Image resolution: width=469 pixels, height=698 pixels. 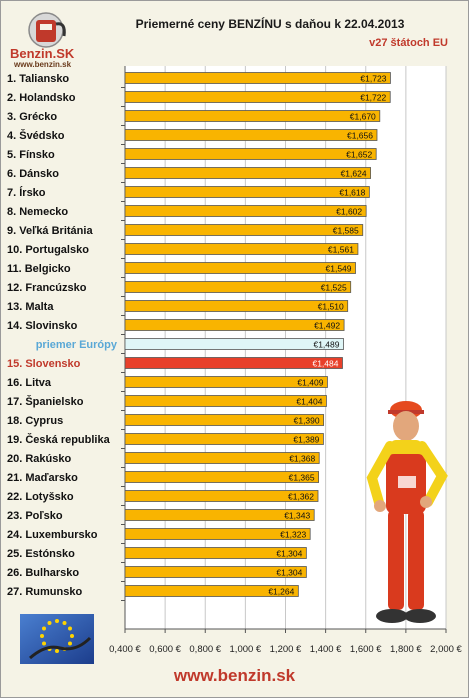 What do you see at coordinates (42, 53) in the screenshot?
I see `logo-name: Benzin.SK` at bounding box center [42, 53].